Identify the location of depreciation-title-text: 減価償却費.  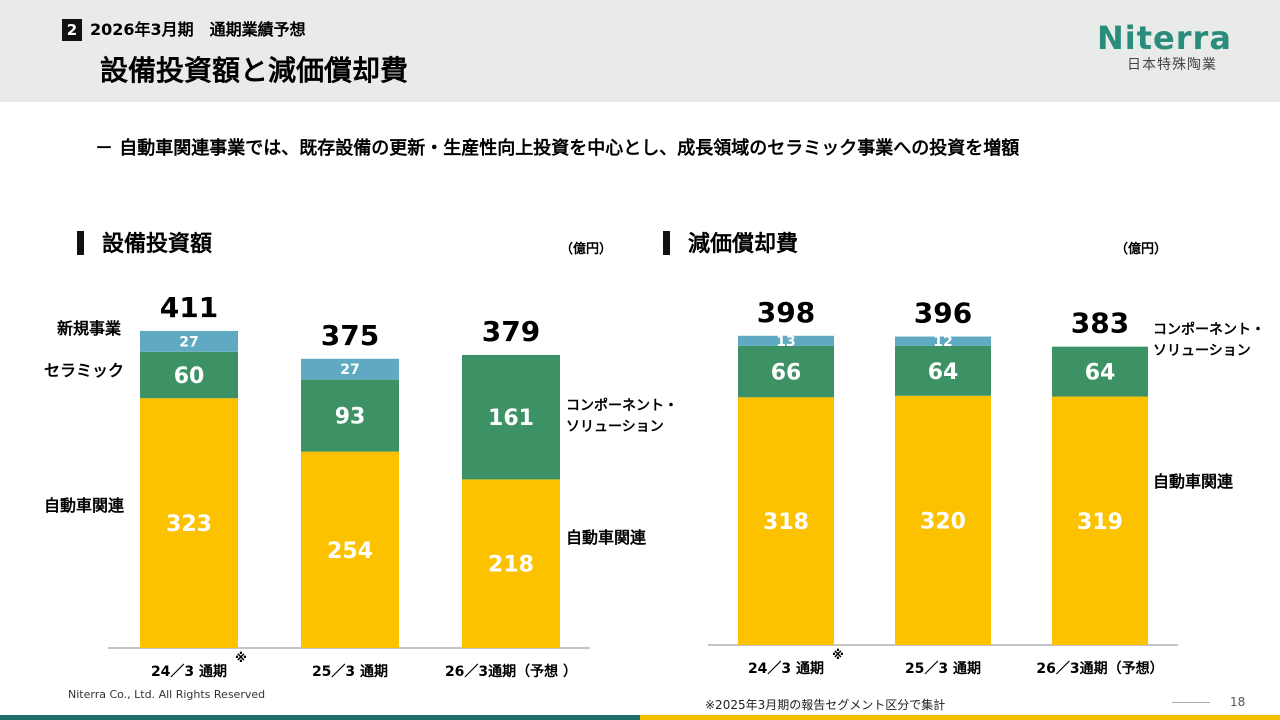
(743, 244).